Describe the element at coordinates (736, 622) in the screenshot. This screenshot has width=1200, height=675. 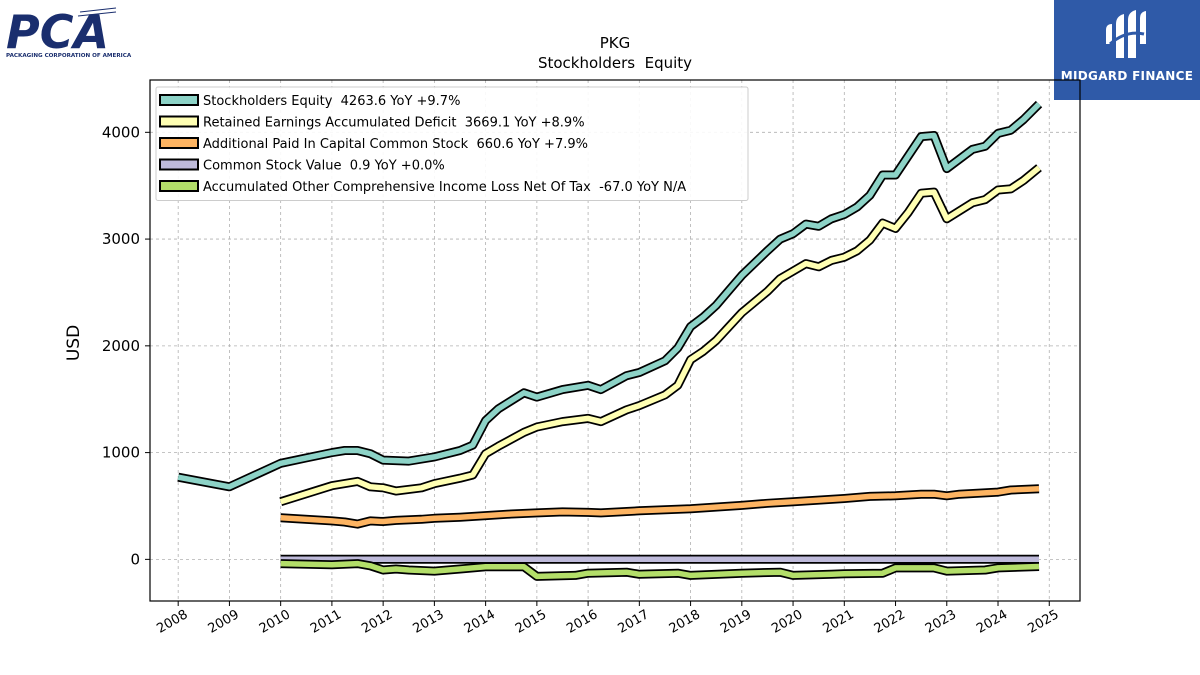
I see `x-tick-label: 2019` at that location.